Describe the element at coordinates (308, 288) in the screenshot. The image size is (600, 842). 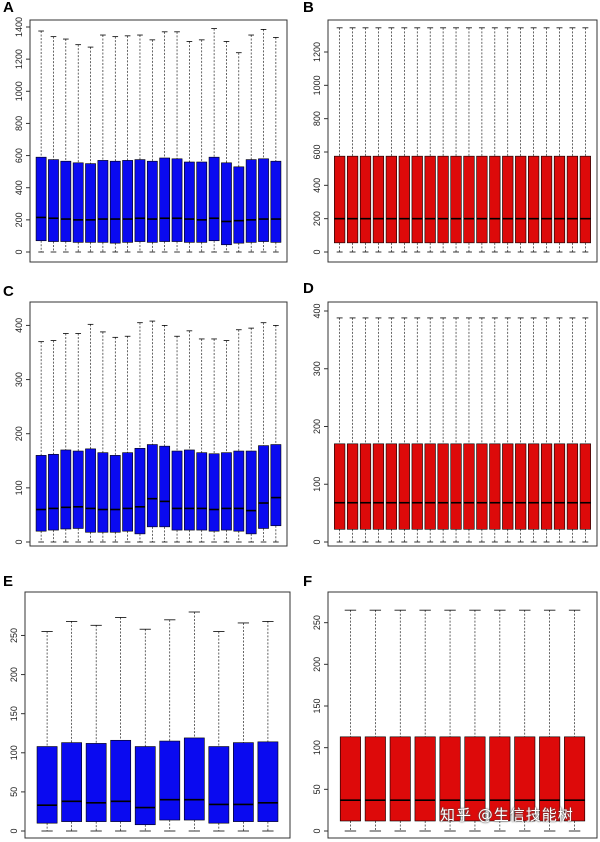
I see `panel-label: D` at that location.